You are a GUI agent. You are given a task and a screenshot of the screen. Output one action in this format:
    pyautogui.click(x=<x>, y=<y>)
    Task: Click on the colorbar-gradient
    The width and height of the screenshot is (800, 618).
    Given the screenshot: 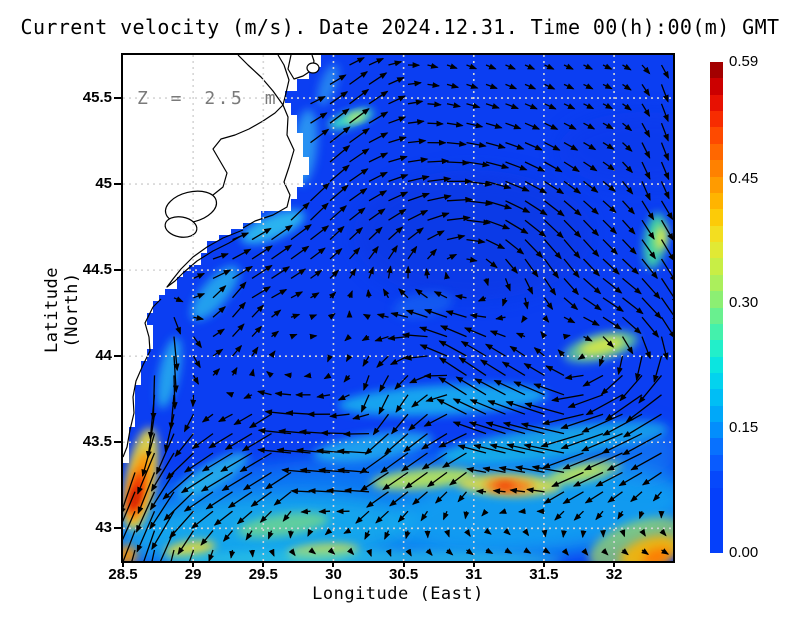 What is the action you would take?
    pyautogui.click(x=716, y=308)
    